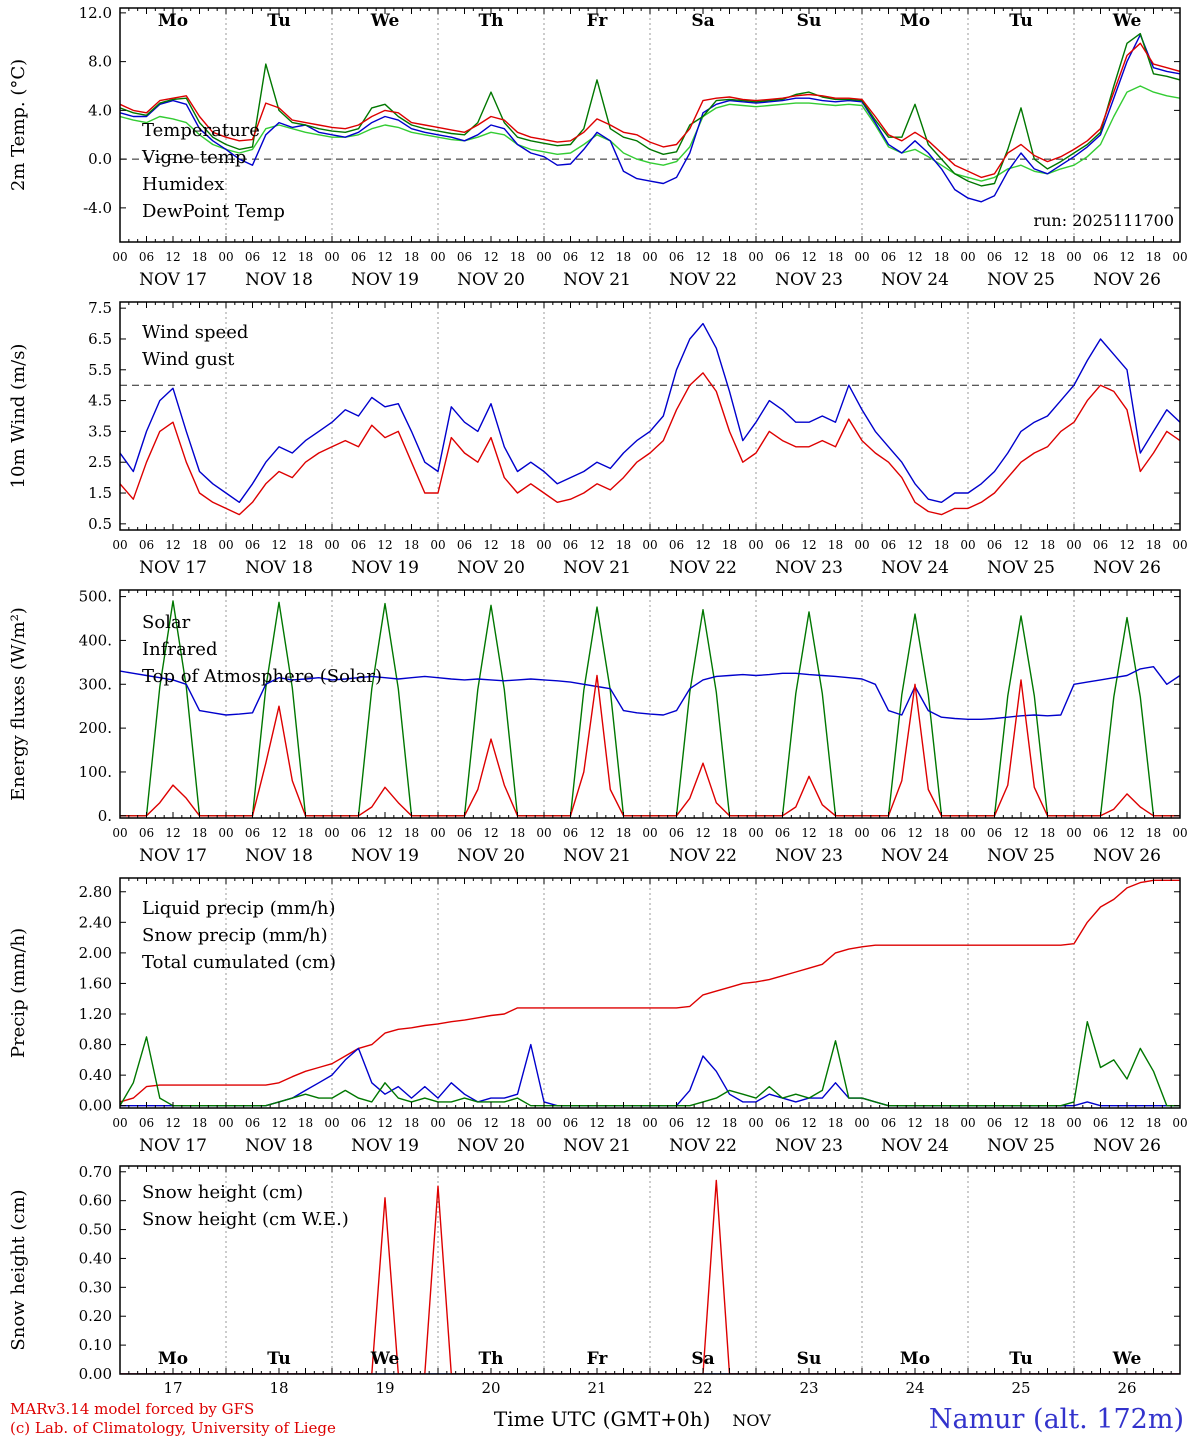 The height and width of the screenshot is (1440, 1194). I want to click on y-axis-title: Snow height (cm), so click(18, 1269).